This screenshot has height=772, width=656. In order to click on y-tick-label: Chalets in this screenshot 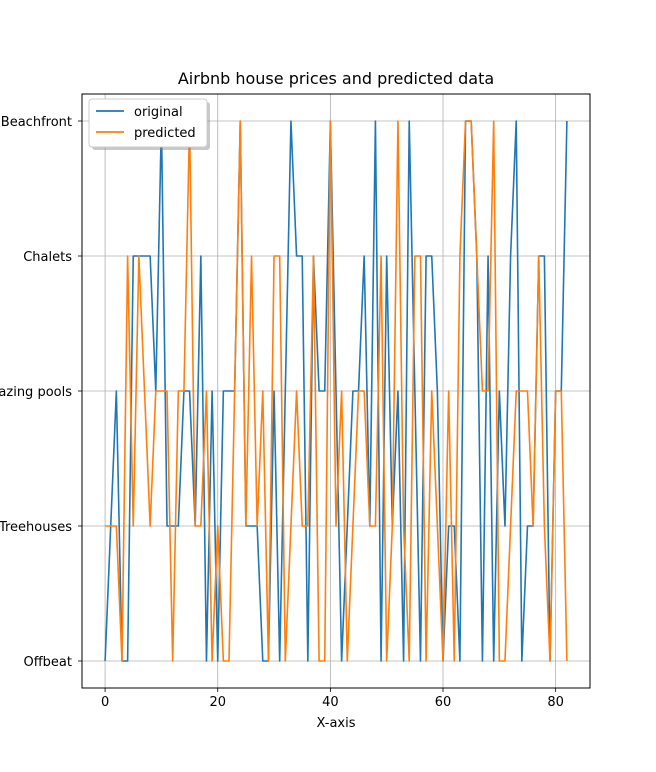, I will do `click(47, 257)`.